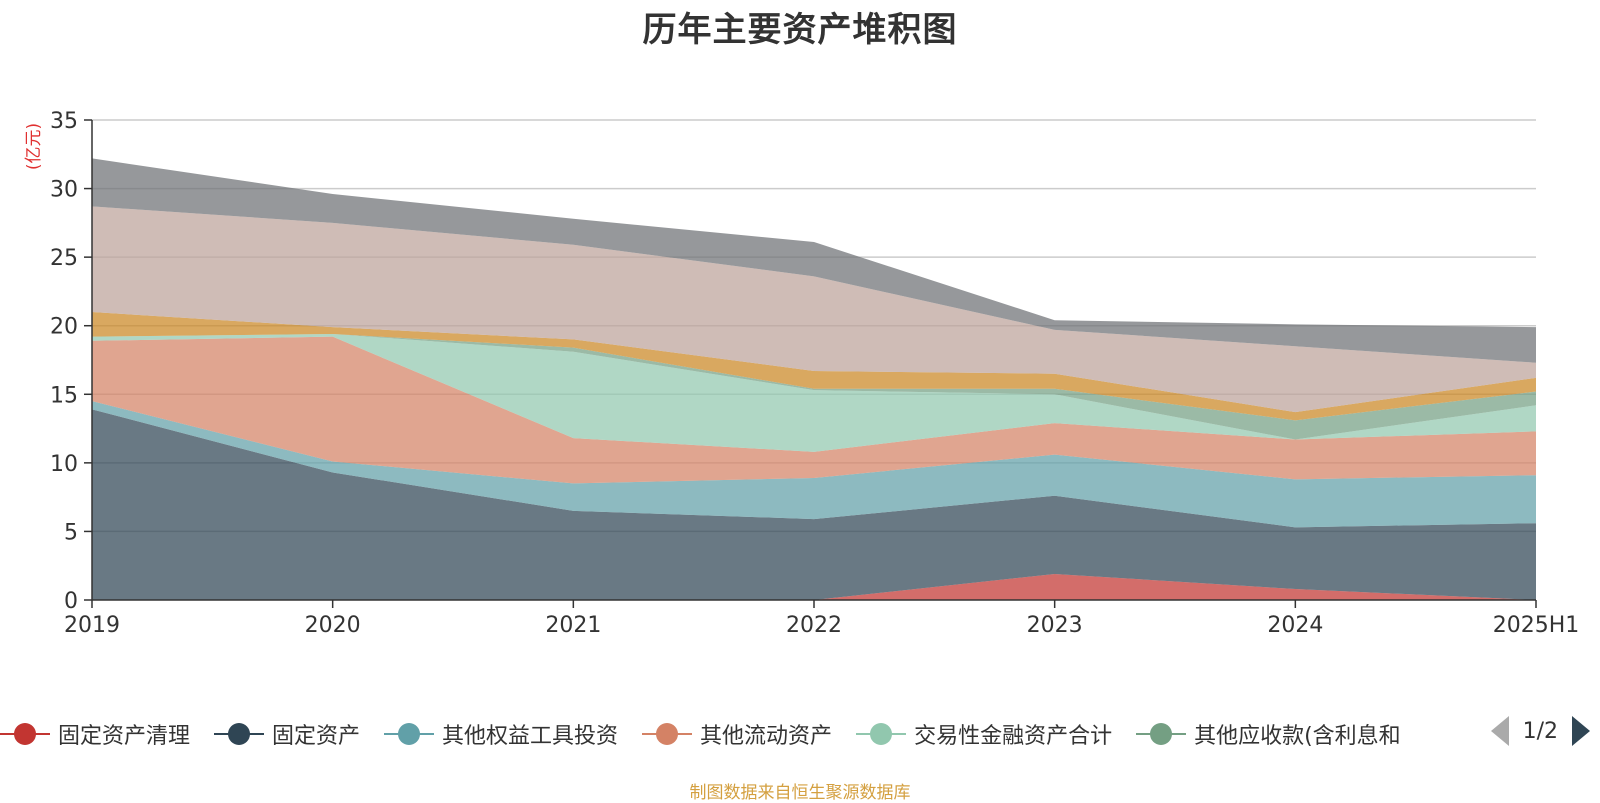  What do you see at coordinates (316, 736) in the screenshot?
I see `legend-label: 固定资产` at bounding box center [316, 736].